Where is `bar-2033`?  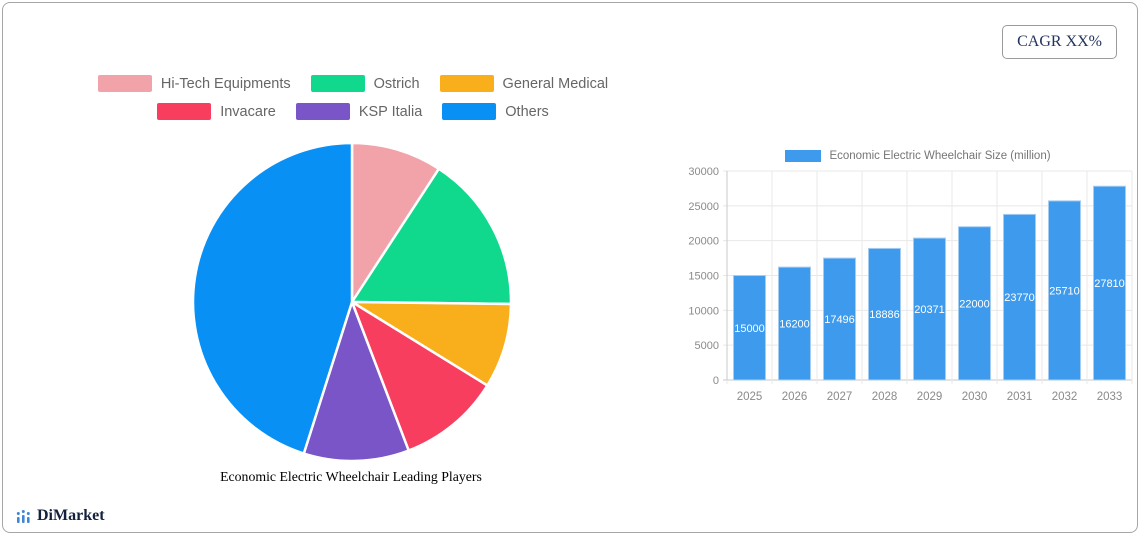 bar-2033 is located at coordinates (1109, 283).